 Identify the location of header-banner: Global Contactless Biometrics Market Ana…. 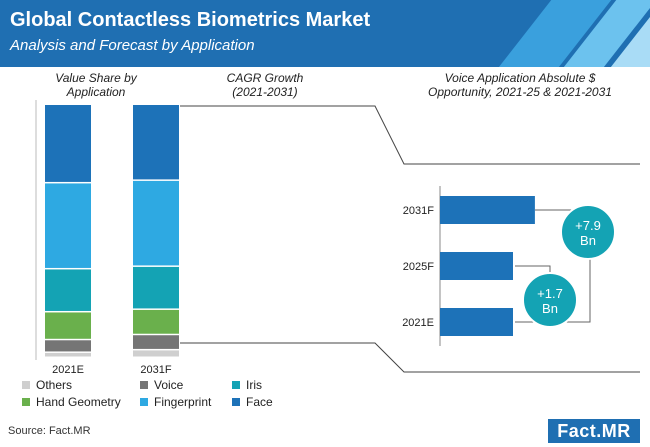
(325, 33).